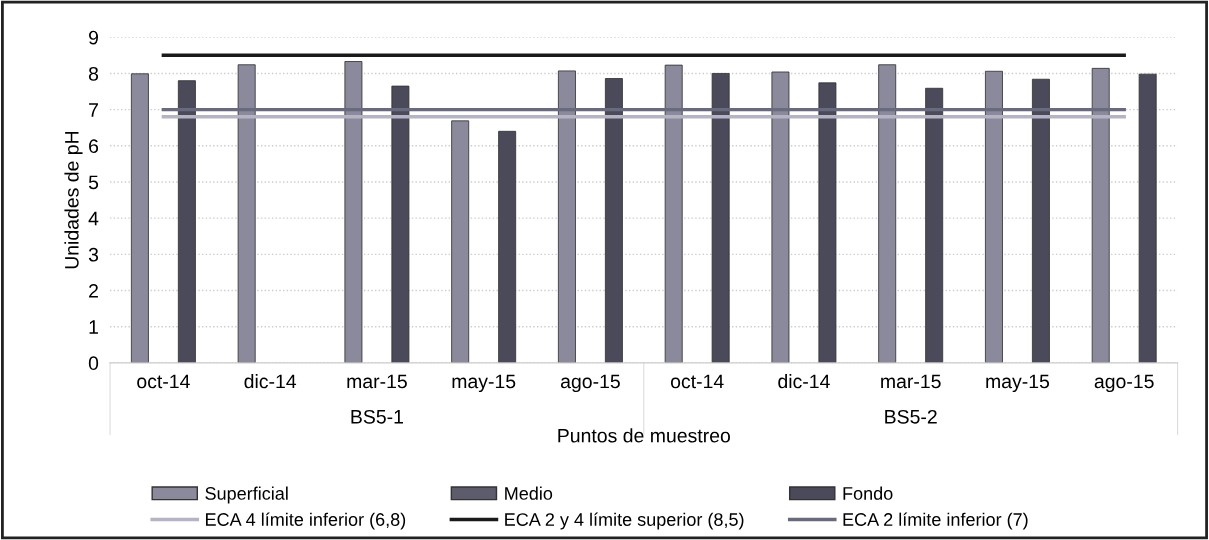 The height and width of the screenshot is (540, 1209). Describe the element at coordinates (93, 327) in the screenshot. I see `y-tick-label: 1` at that location.